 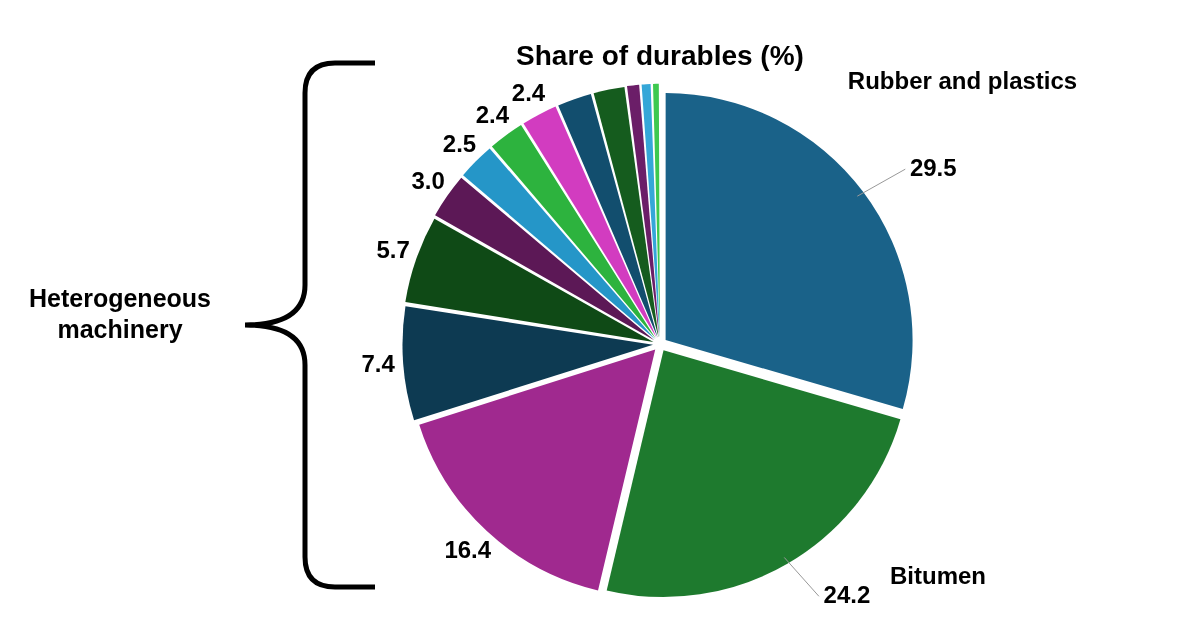 I want to click on data-label: 3.0, so click(x=428, y=181).